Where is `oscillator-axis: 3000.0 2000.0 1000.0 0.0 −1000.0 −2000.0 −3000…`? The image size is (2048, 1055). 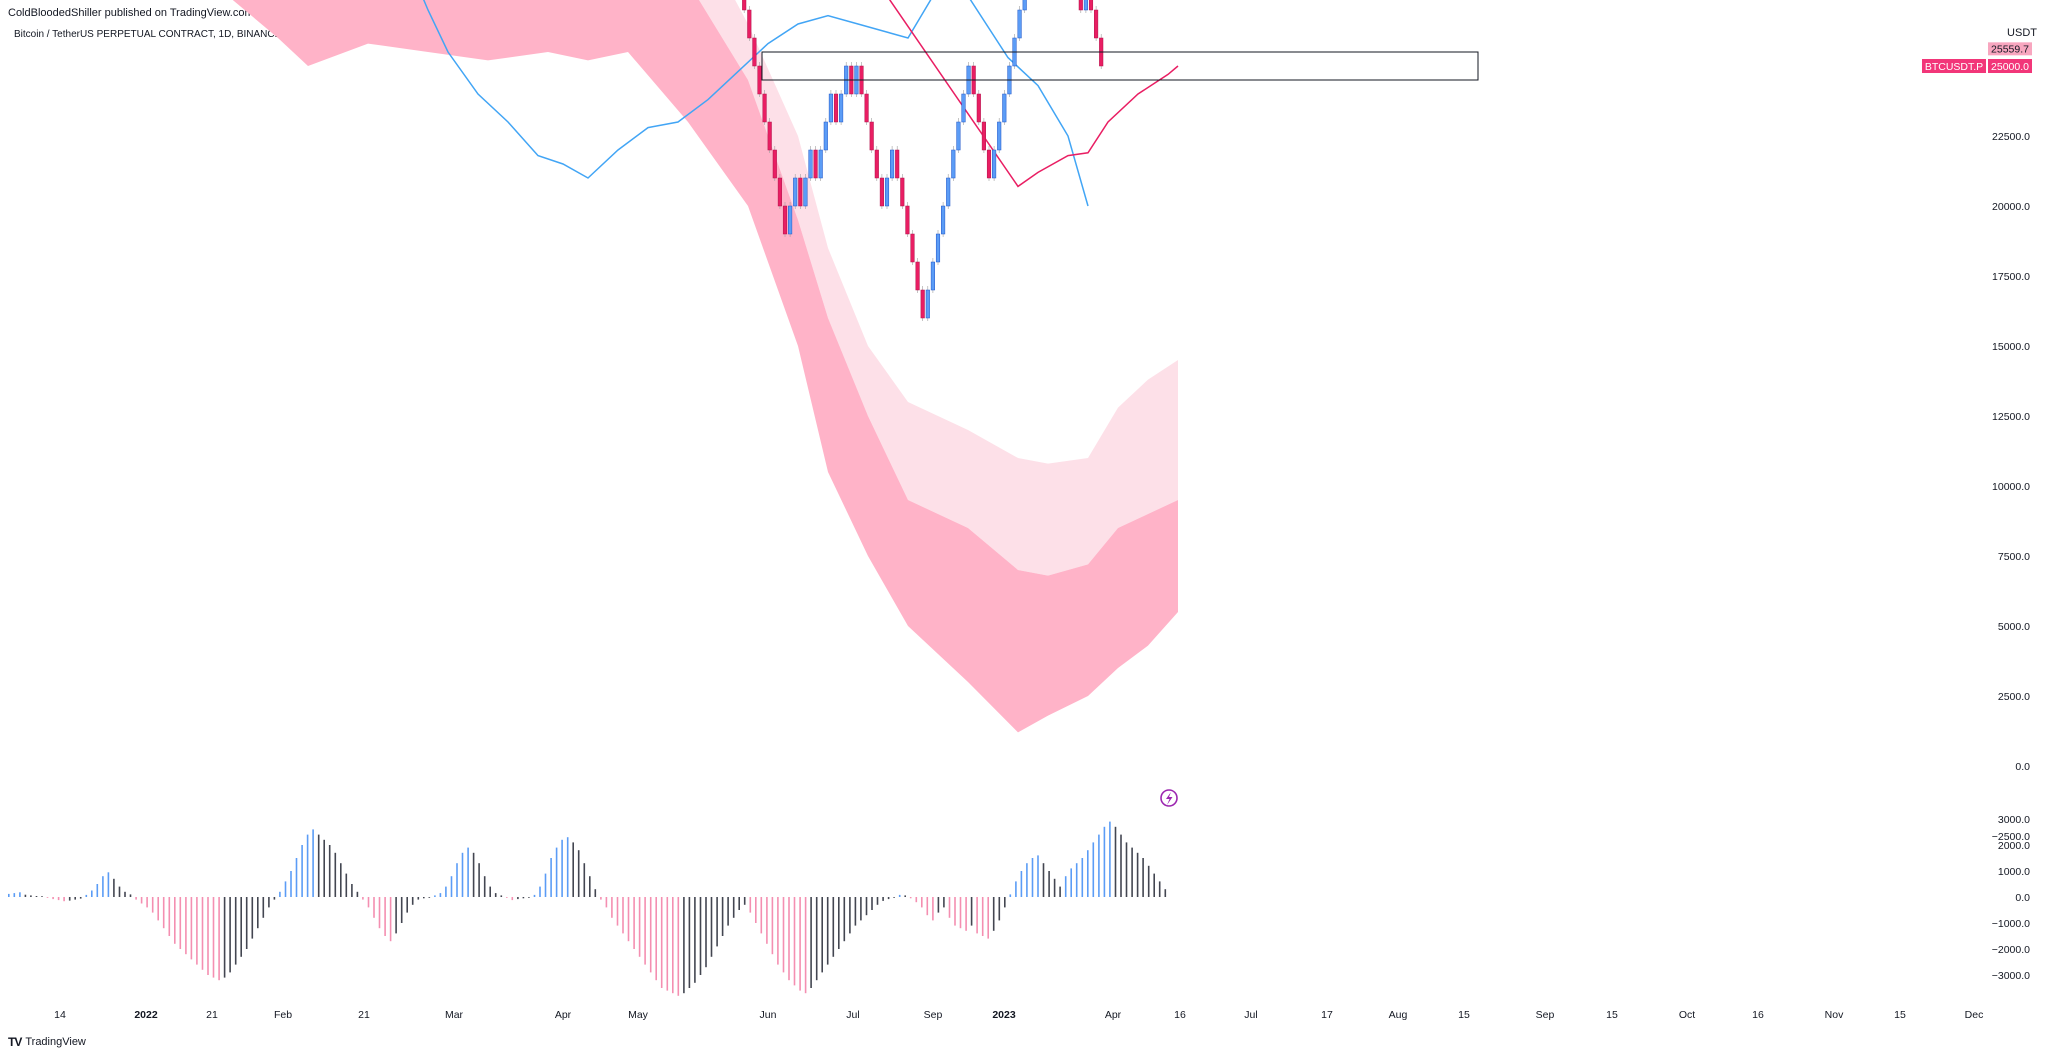
oscillator-axis: 3000.0 2000.0 1000.0 0.0 −1000.0 −2000.0 −3000… is located at coordinates (2011, 898).